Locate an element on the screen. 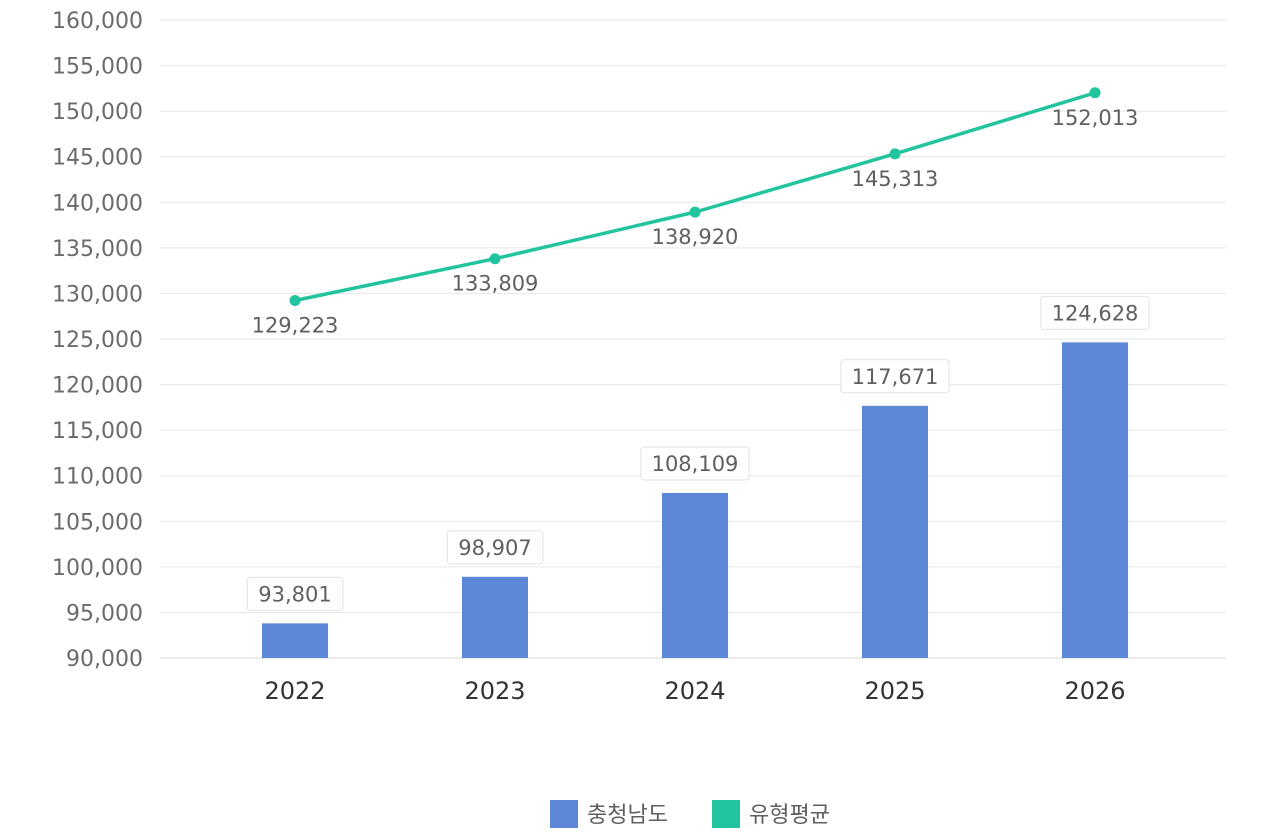 The width and height of the screenshot is (1276, 832). y-tick-label: 100,000 is located at coordinates (97, 568).